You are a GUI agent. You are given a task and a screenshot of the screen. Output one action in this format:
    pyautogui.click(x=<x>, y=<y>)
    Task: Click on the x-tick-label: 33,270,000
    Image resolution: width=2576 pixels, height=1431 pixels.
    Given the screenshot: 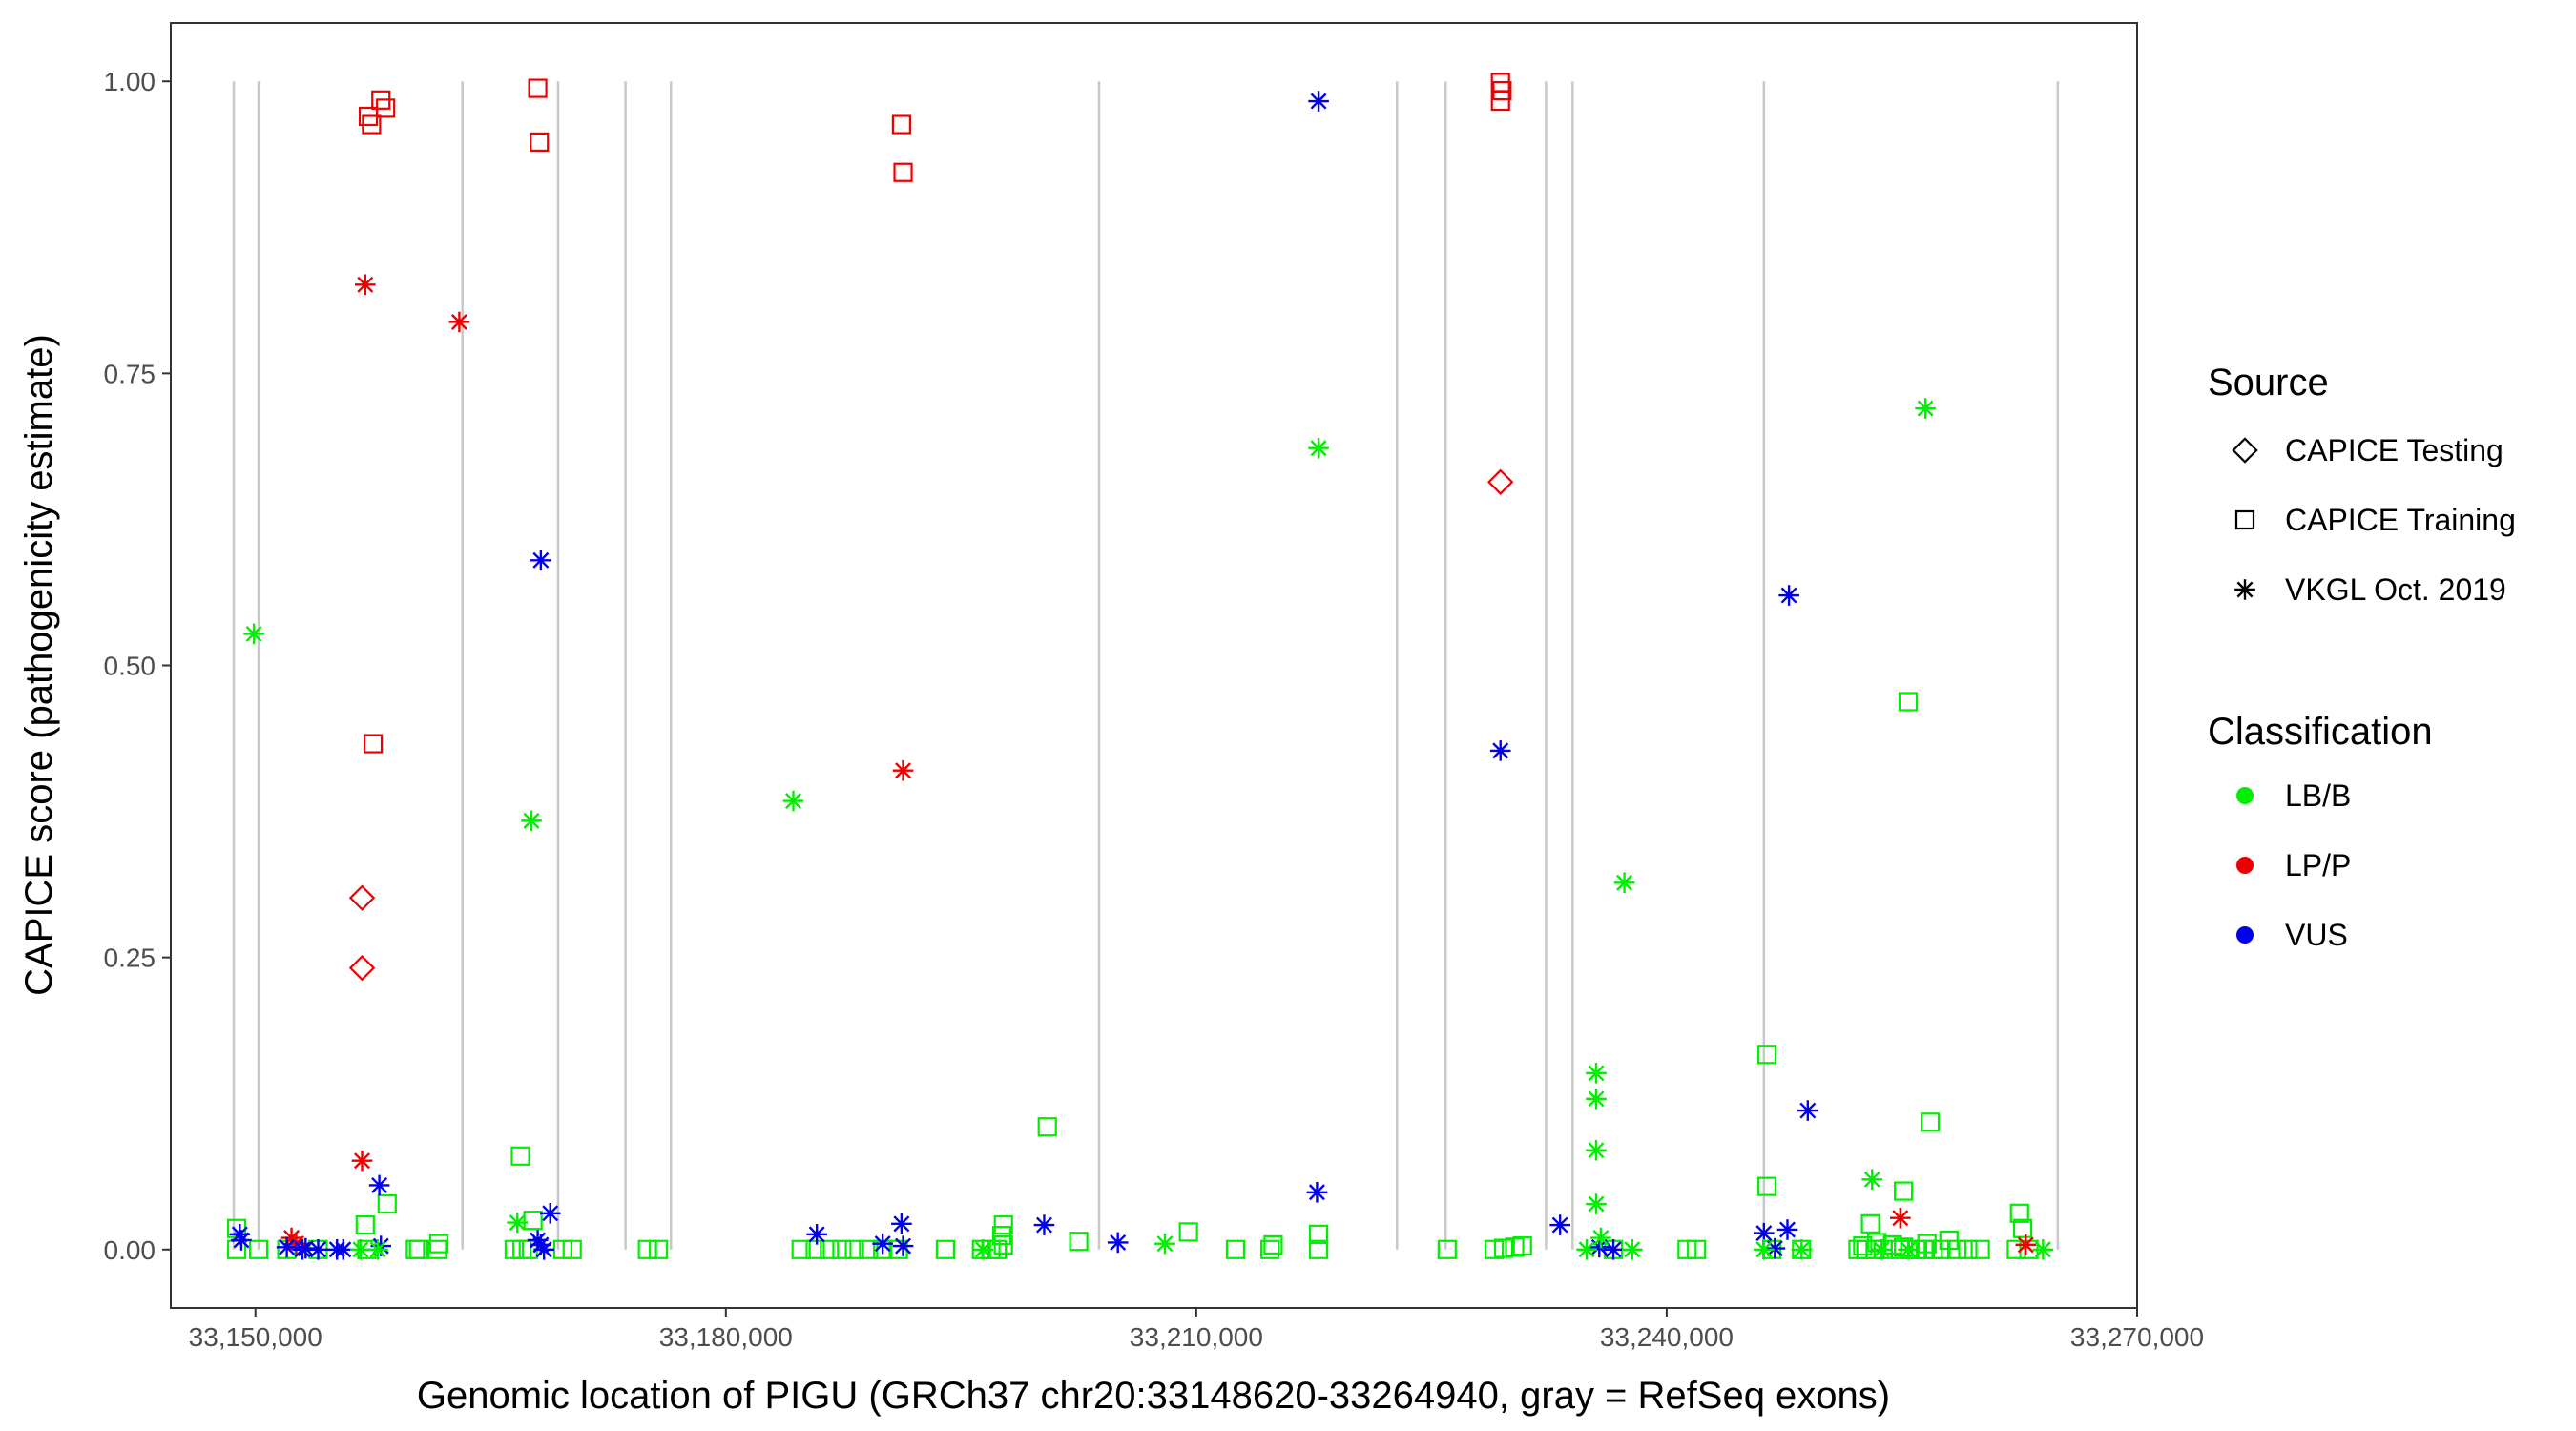 What is the action you would take?
    pyautogui.click(x=2137, y=1337)
    